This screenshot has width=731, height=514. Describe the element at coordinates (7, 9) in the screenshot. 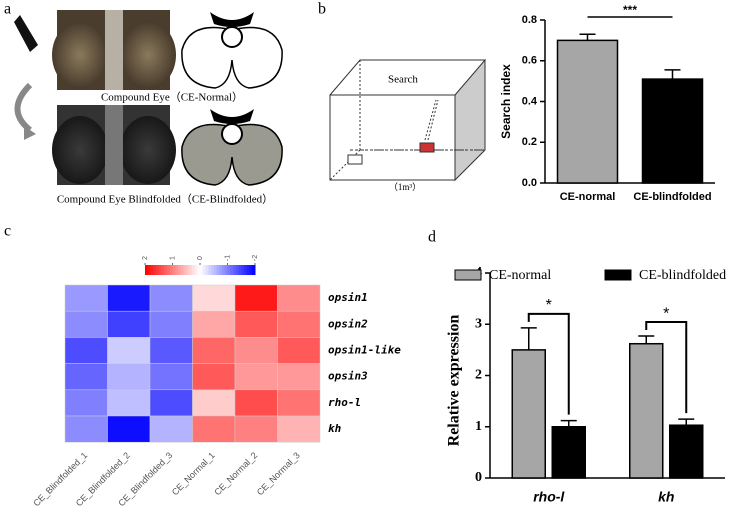

I see `panel-label: a` at that location.